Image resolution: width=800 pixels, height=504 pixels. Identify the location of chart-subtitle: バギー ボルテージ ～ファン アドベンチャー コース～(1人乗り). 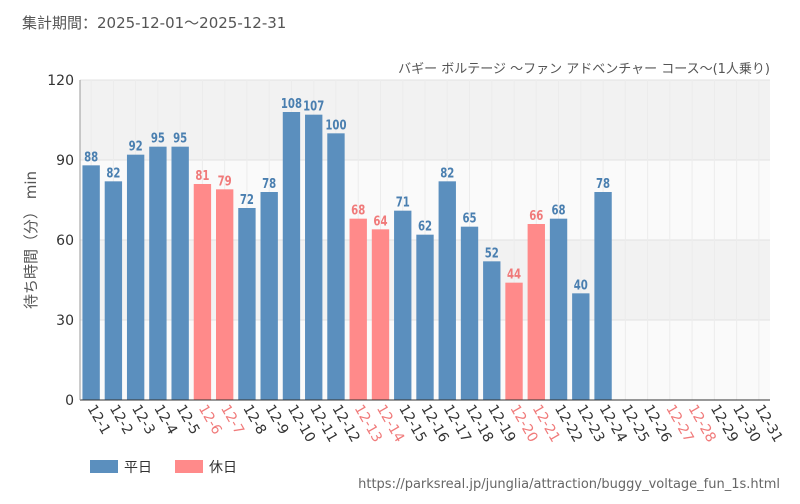
(584, 69).